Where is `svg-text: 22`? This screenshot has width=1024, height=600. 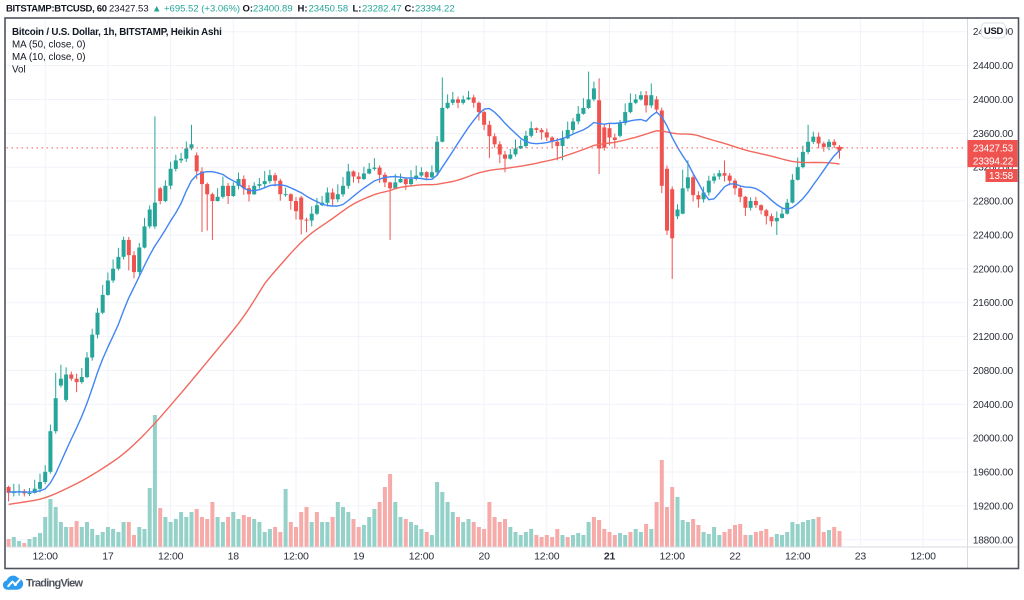 svg-text: 22 is located at coordinates (735, 557).